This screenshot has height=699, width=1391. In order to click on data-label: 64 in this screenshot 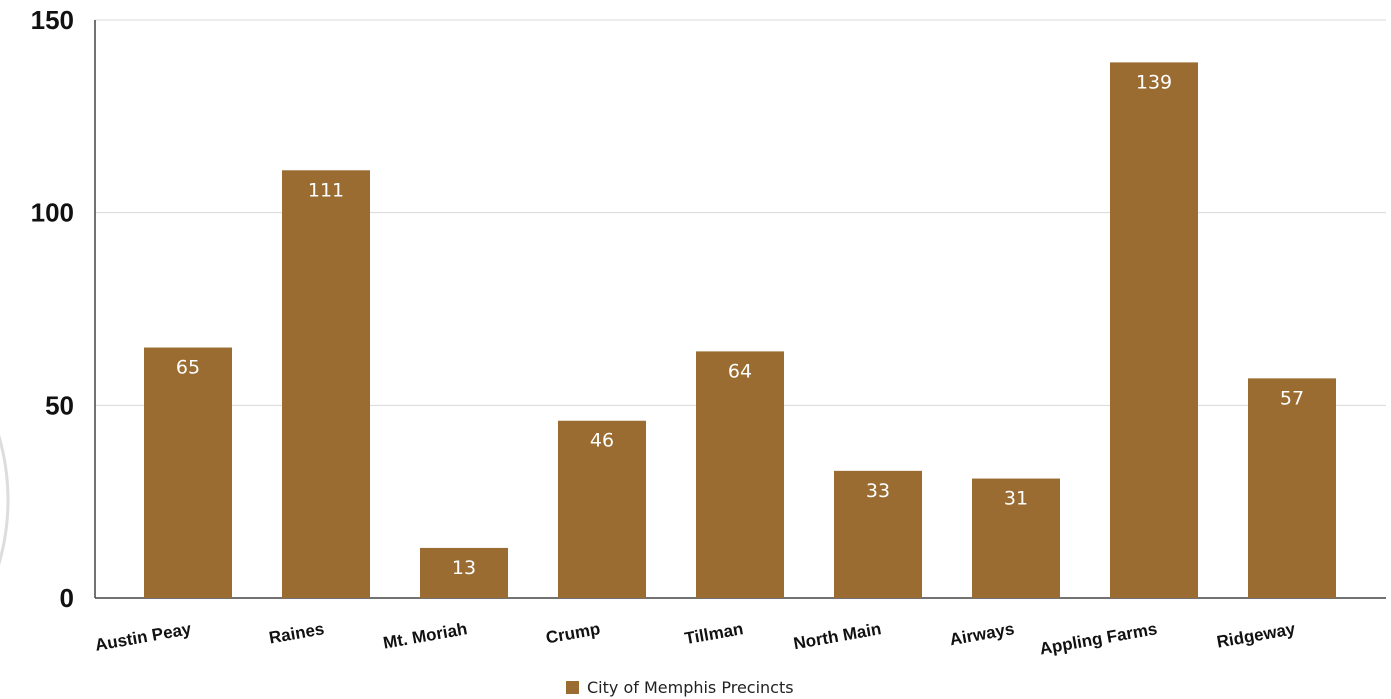, I will do `click(740, 371)`.